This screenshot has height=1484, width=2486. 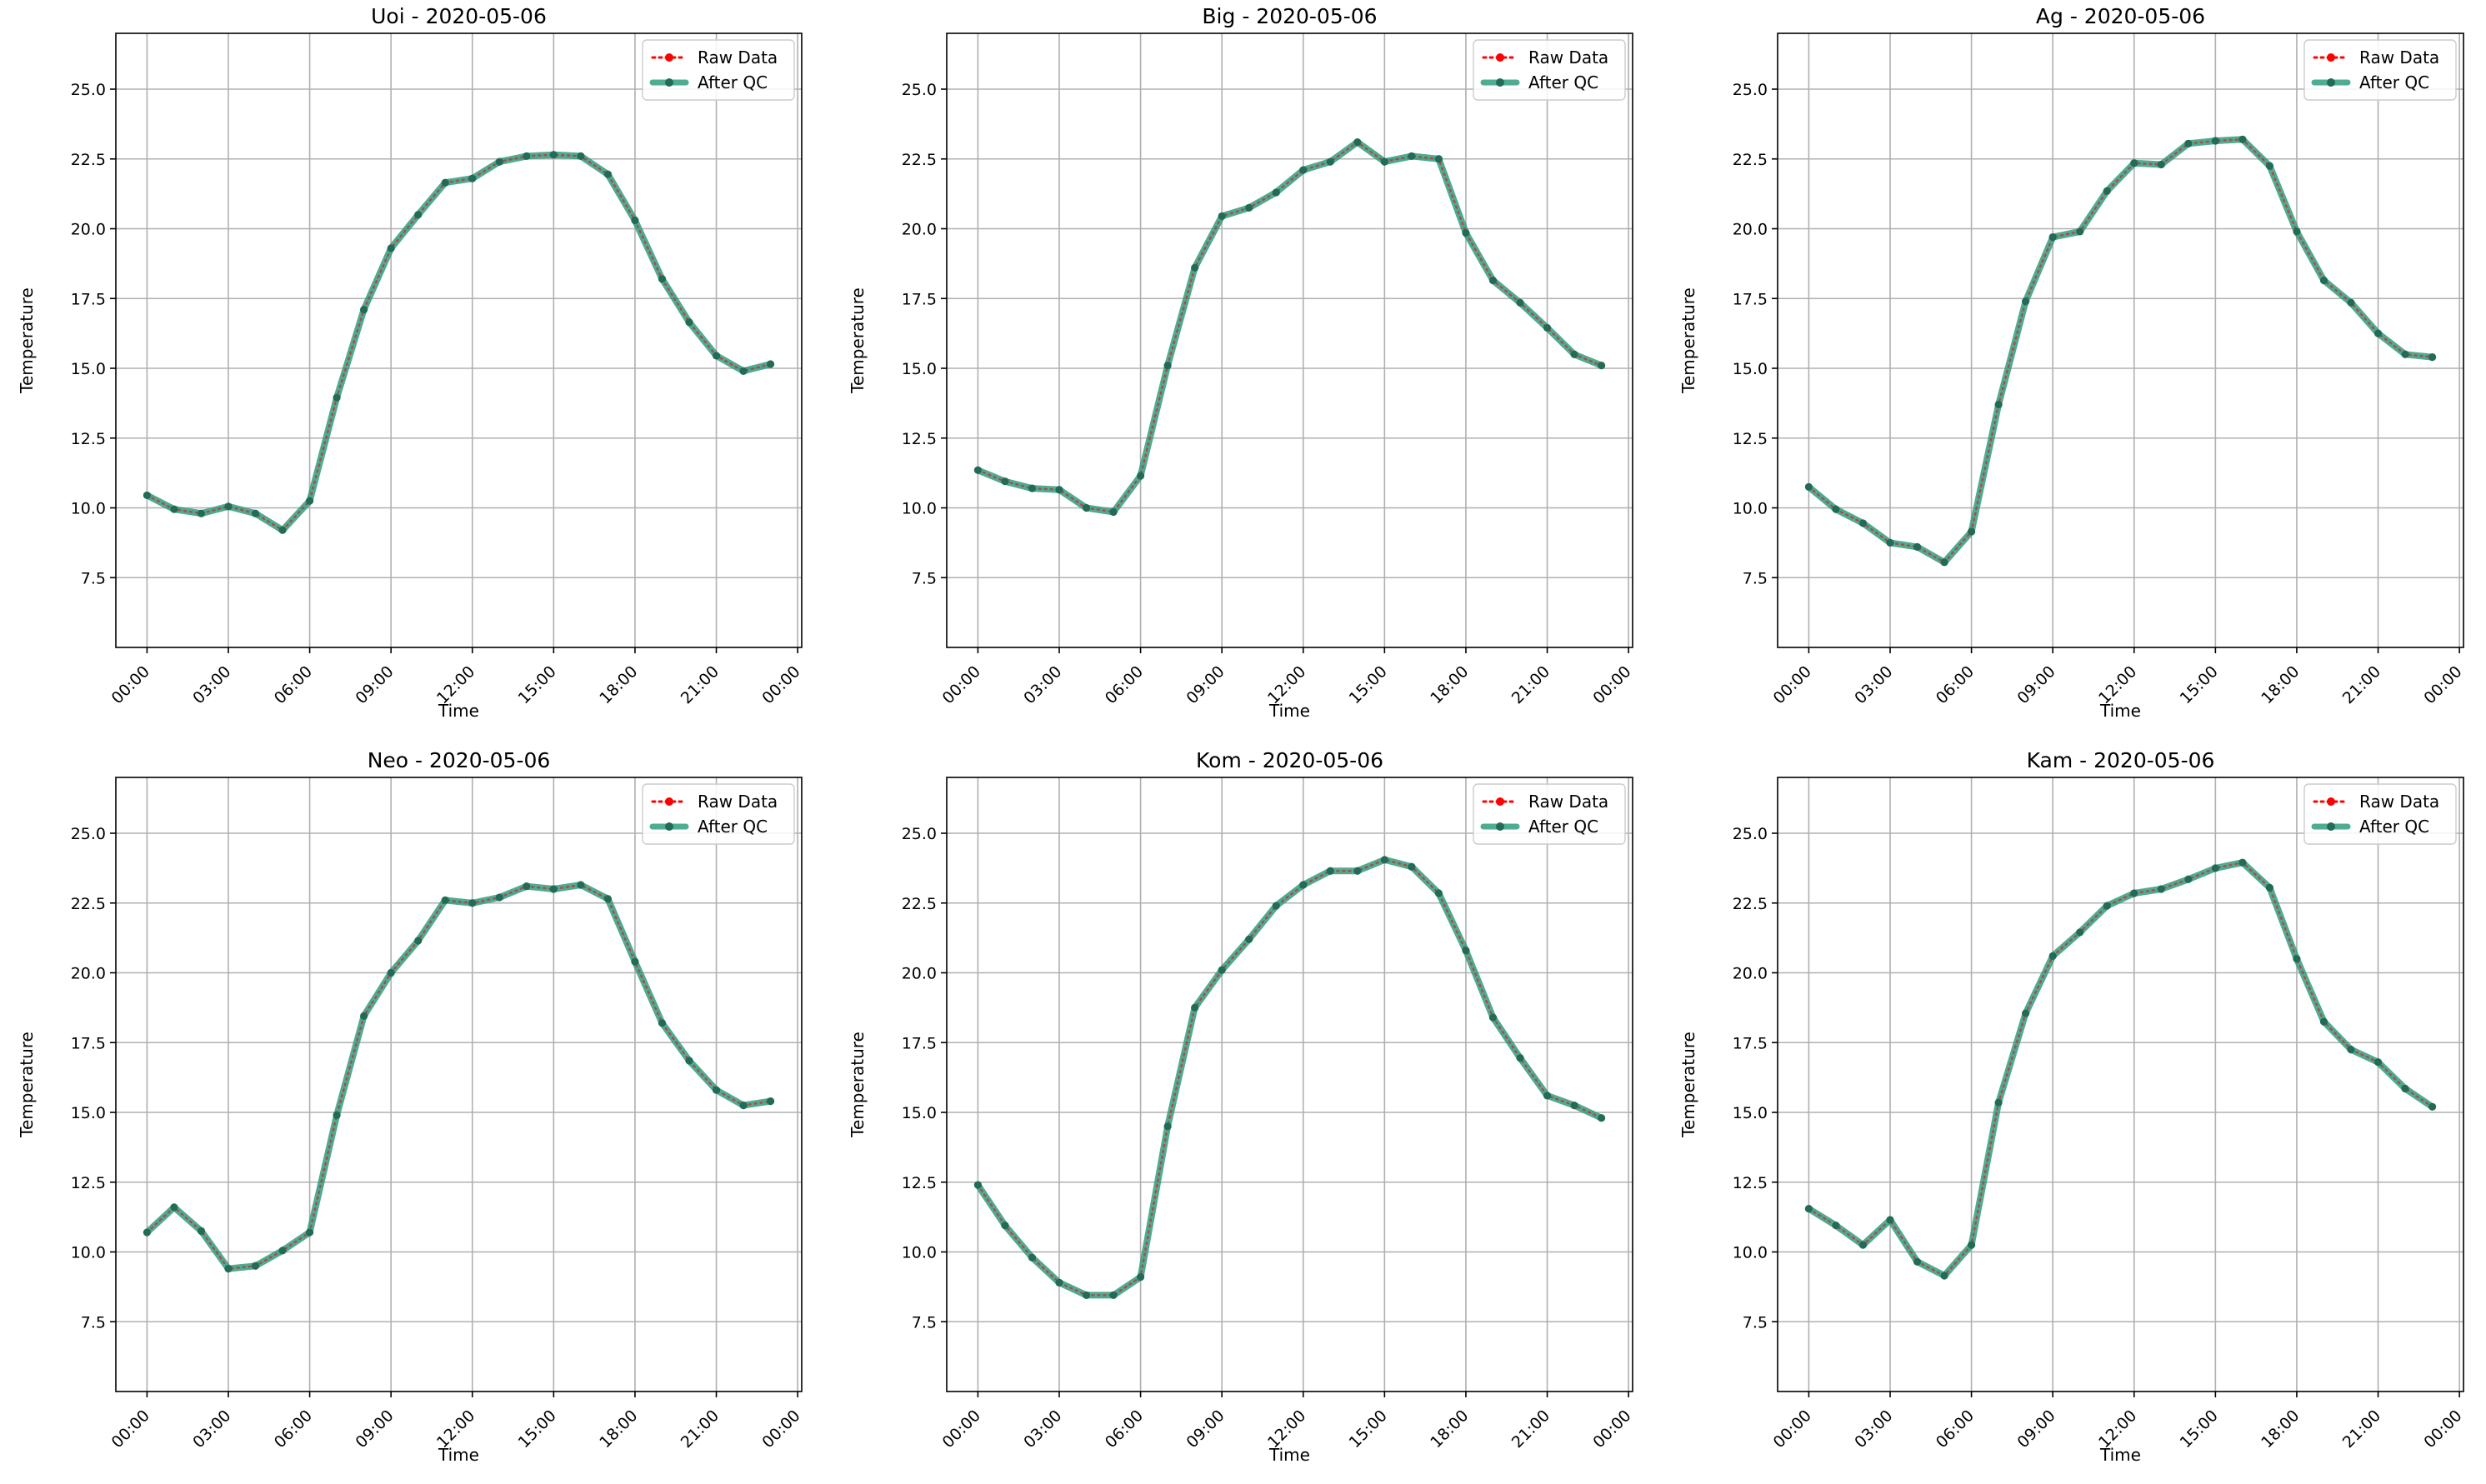 What do you see at coordinates (1500, 801) in the screenshot?
I see `legend-marker-raw-data` at bounding box center [1500, 801].